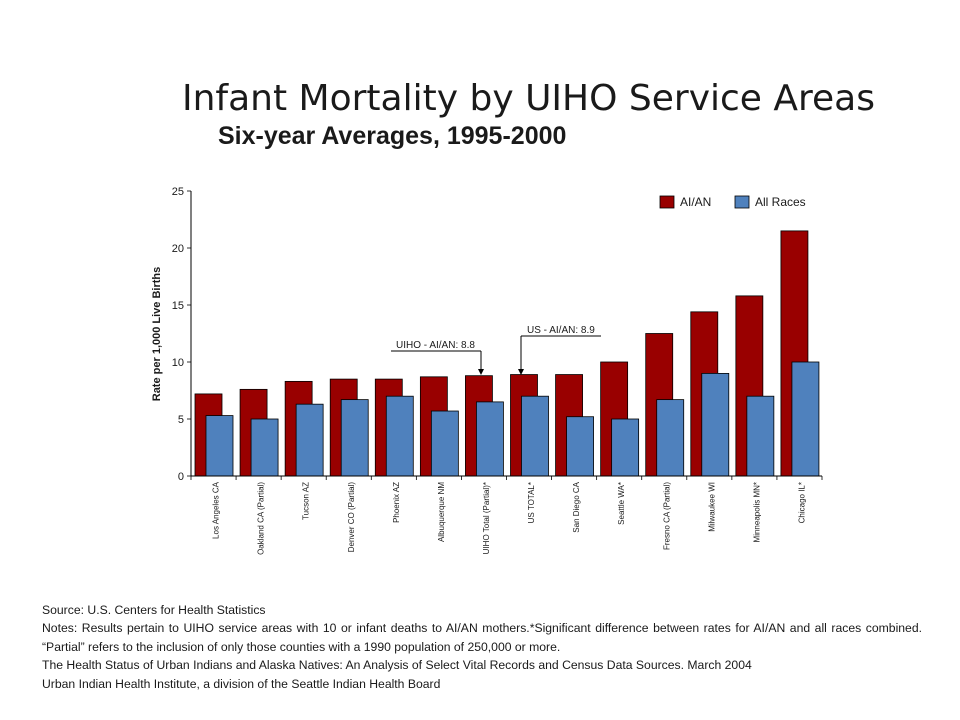 This screenshot has width=960, height=720. Describe the element at coordinates (760, 436) in the screenshot. I see `bar-all-races-minneapolis-mn` at that location.